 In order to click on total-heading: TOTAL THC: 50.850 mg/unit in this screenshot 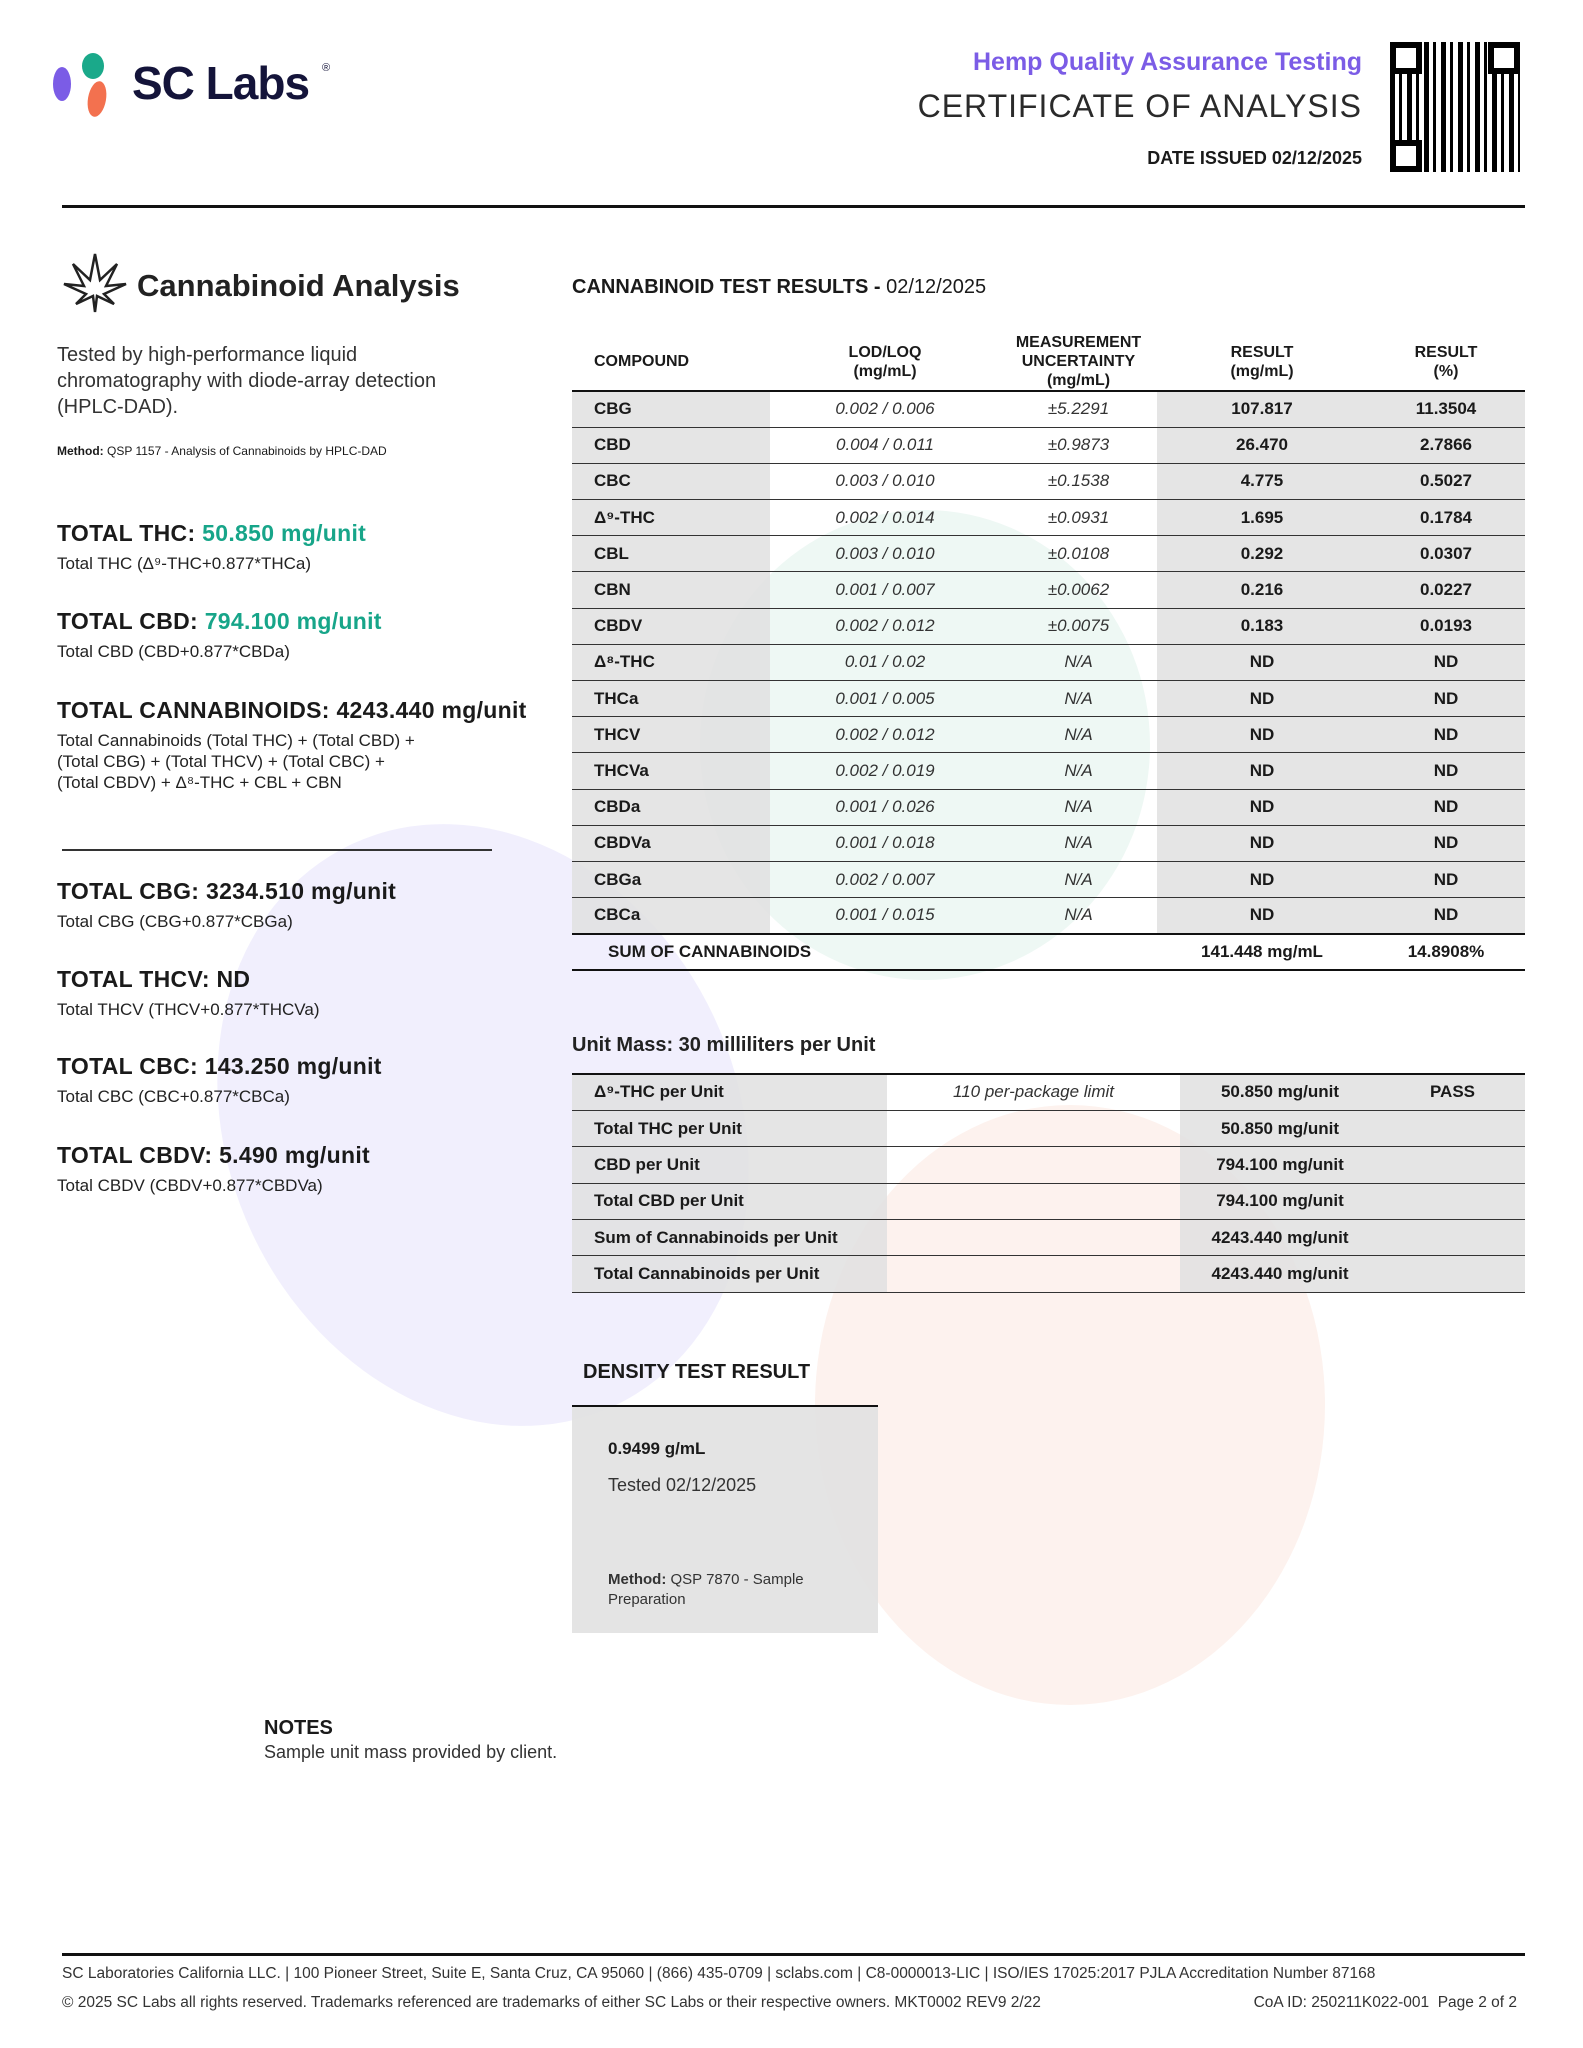, I will do `click(211, 533)`.